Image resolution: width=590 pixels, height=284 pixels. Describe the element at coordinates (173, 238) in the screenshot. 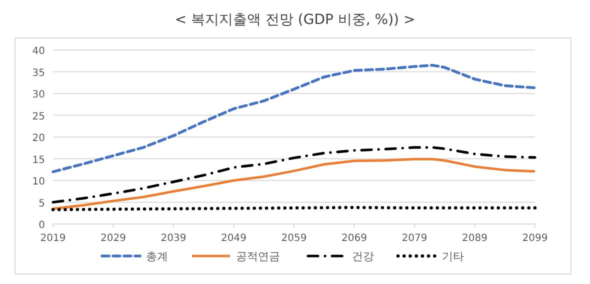

I see `x-tick-label: 2039` at that location.